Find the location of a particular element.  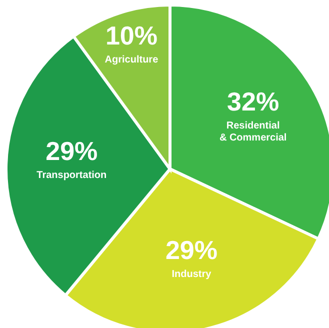

slice-label: Transportation is located at coordinates (71, 175).